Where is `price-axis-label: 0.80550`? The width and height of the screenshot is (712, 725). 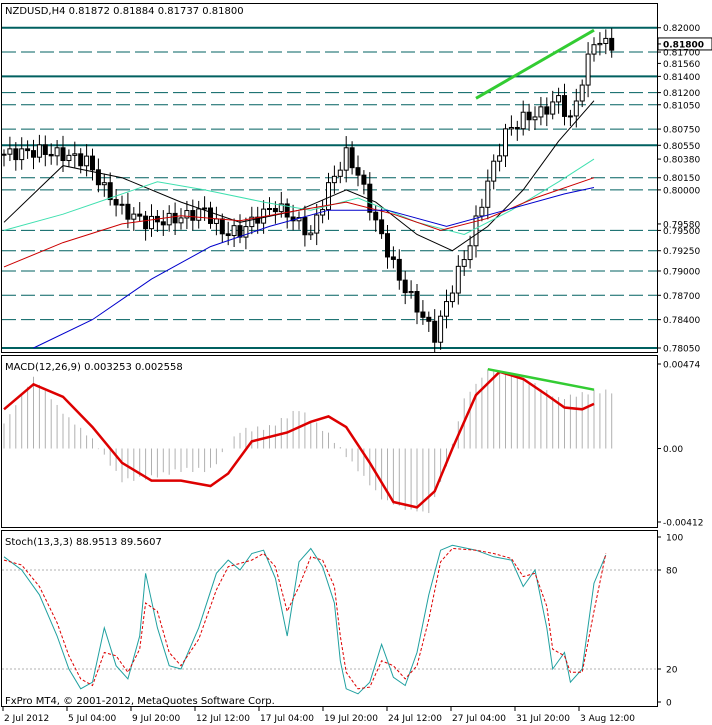 price-axis-label: 0.80550 is located at coordinates (681, 147).